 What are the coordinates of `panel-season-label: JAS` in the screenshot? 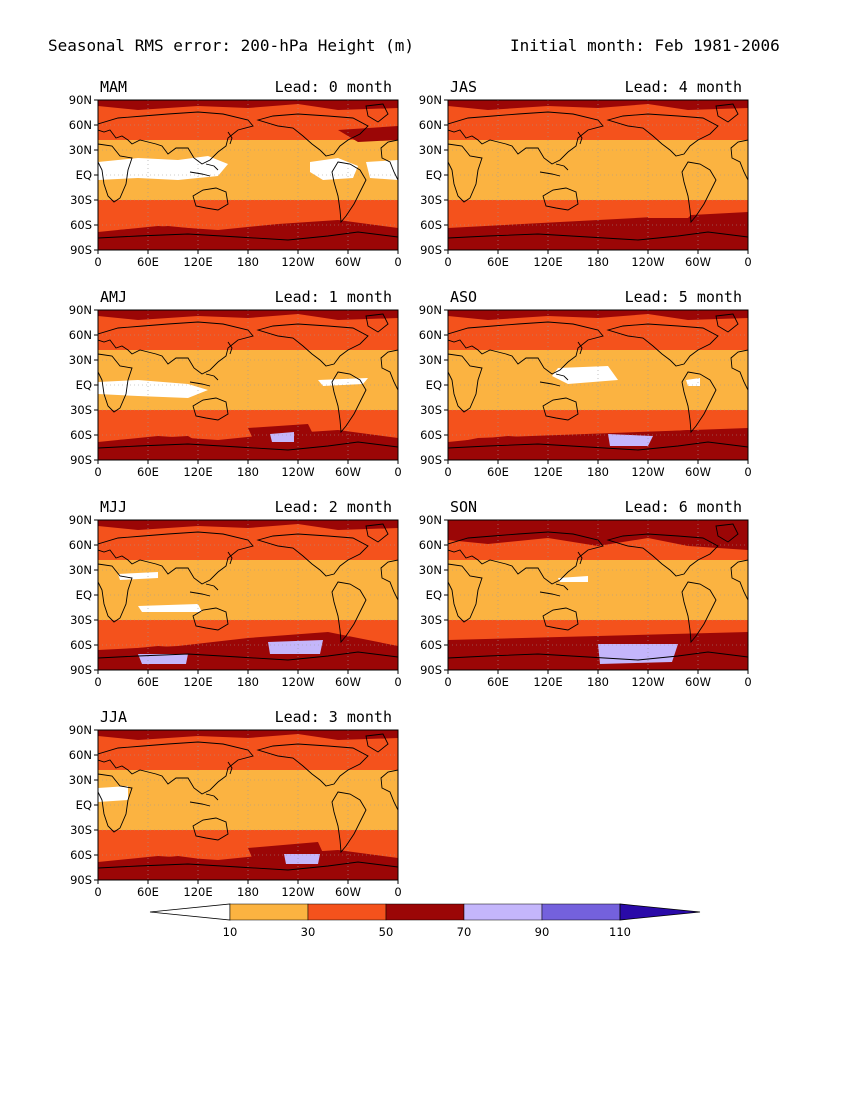 It's located at (463, 87).